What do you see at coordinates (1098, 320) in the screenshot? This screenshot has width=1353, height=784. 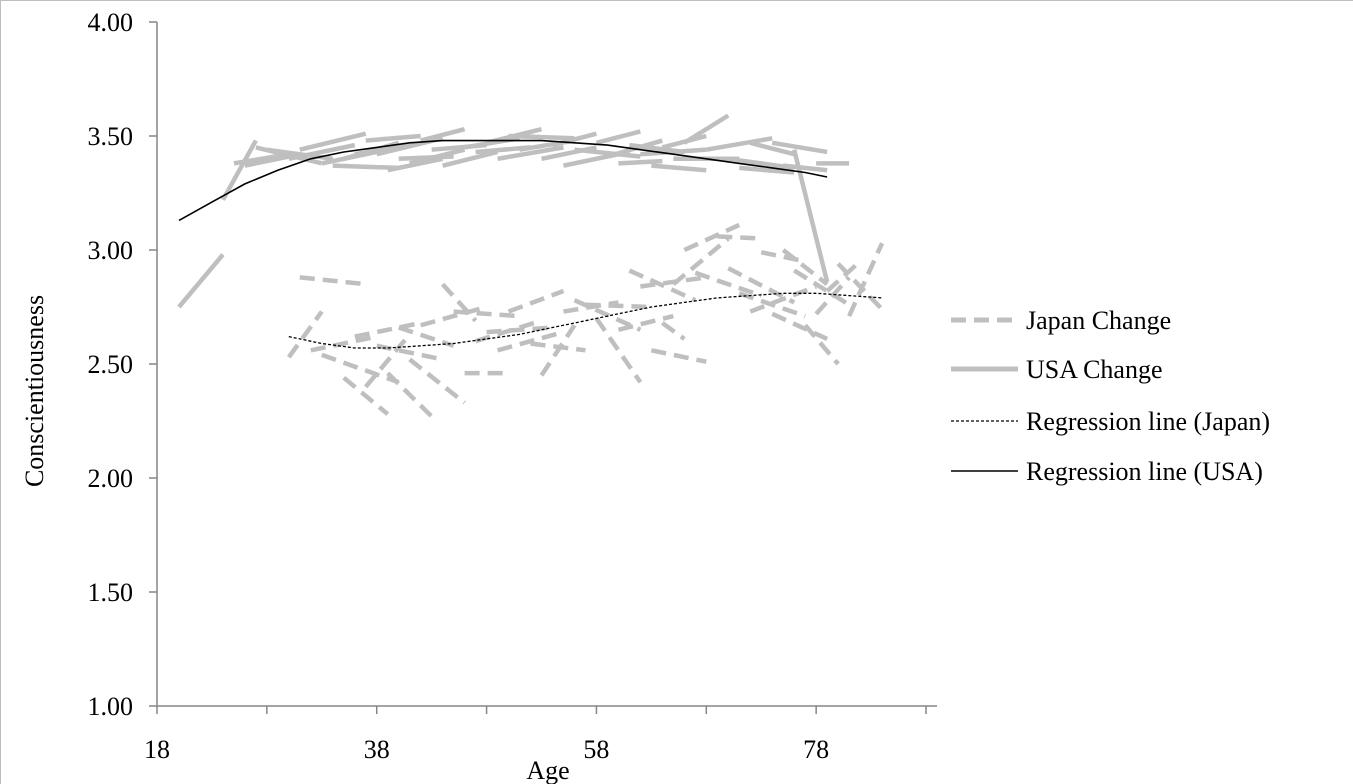 I see `legend-label-japan-change: Japan Change` at bounding box center [1098, 320].